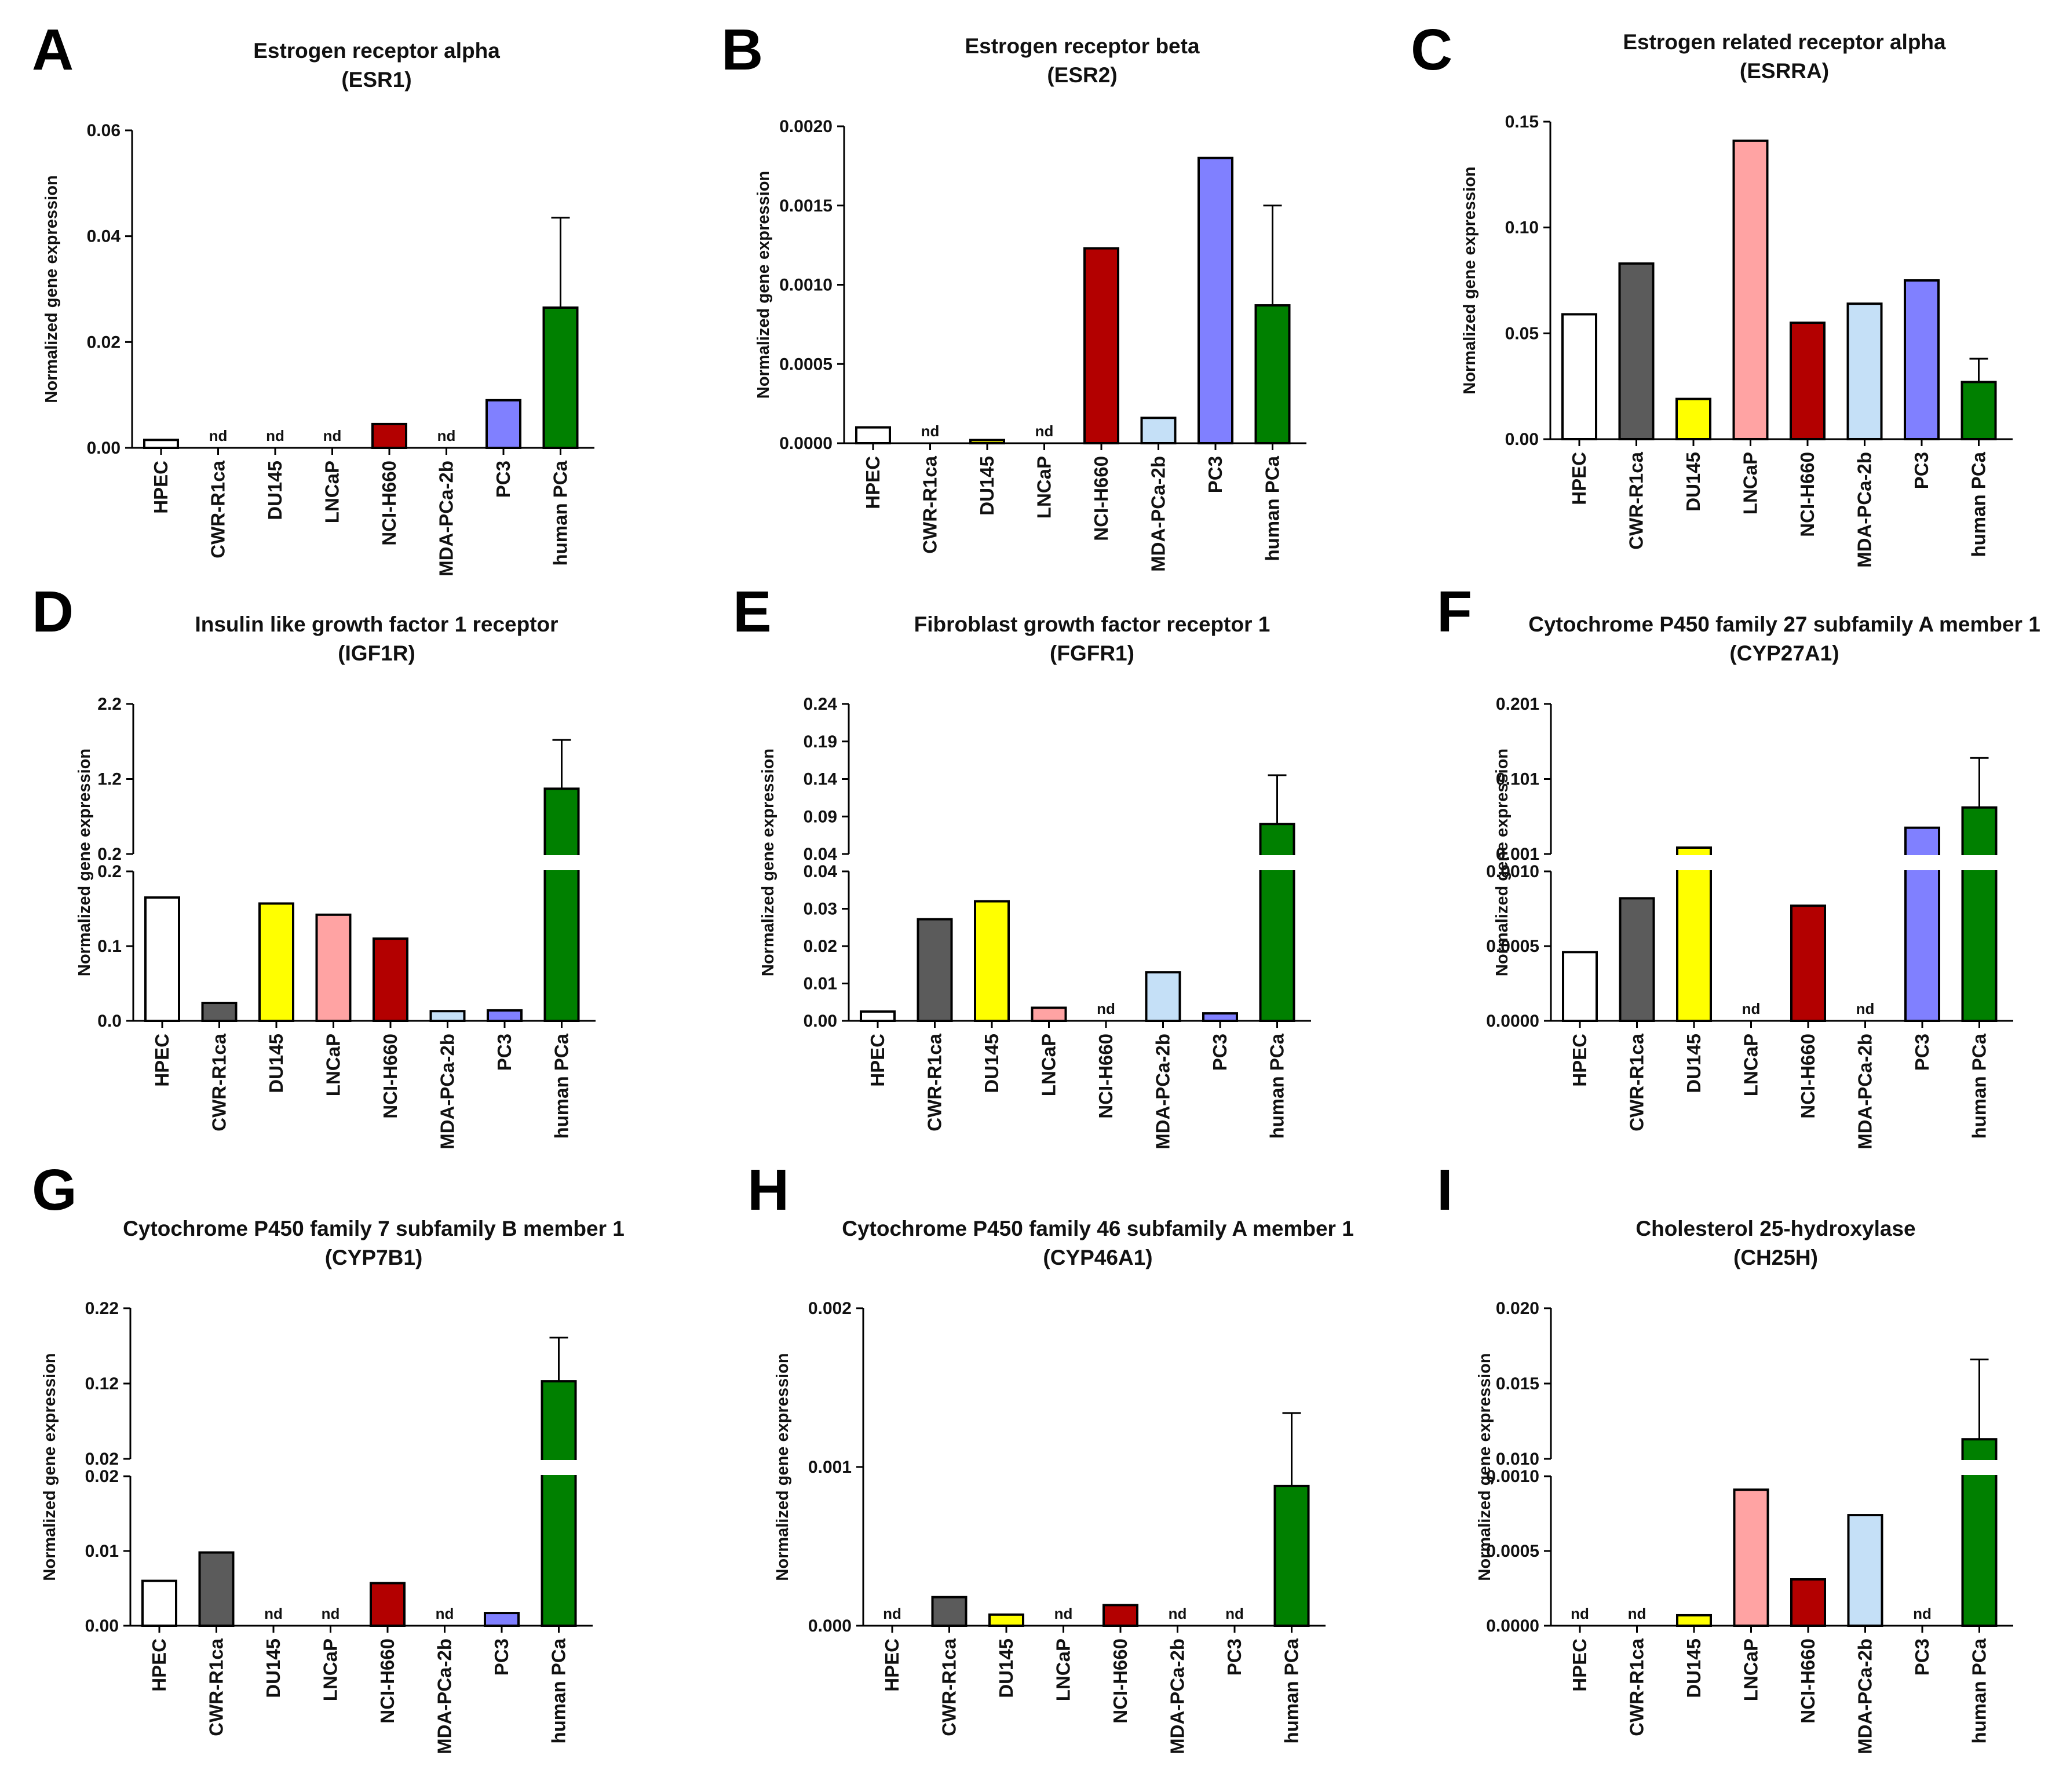 The image size is (2070, 1792). Describe the element at coordinates (1445, 1190) in the screenshot. I see `panel-label: I` at that location.